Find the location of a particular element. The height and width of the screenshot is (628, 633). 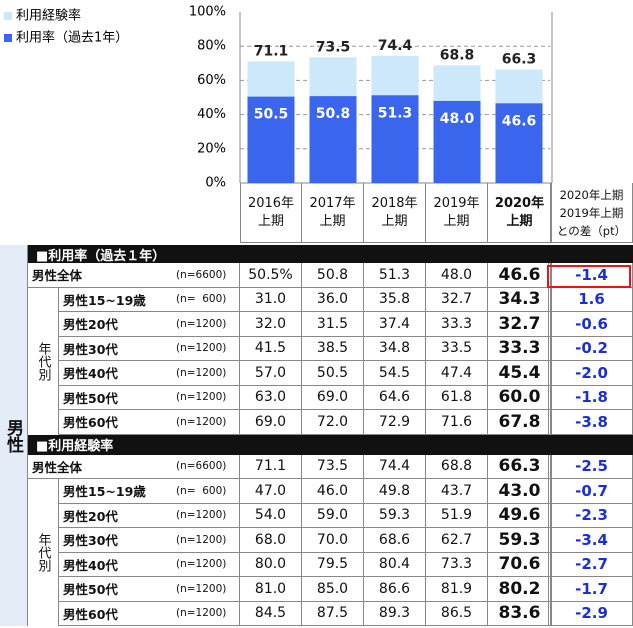

table-value: 62.7 is located at coordinates (457, 540).